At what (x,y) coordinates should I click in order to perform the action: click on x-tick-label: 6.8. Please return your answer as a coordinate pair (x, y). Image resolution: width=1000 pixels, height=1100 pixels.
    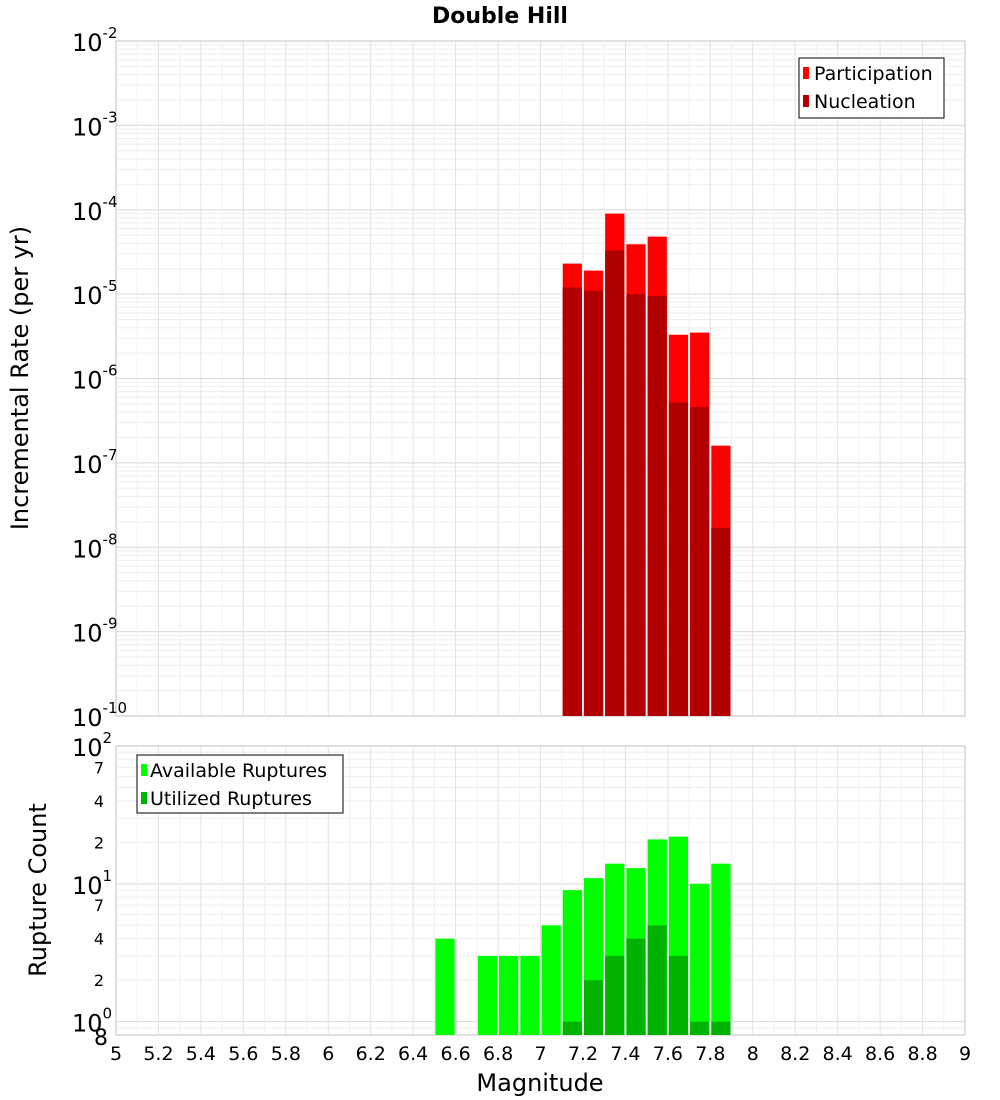
    Looking at the image, I should click on (498, 1054).